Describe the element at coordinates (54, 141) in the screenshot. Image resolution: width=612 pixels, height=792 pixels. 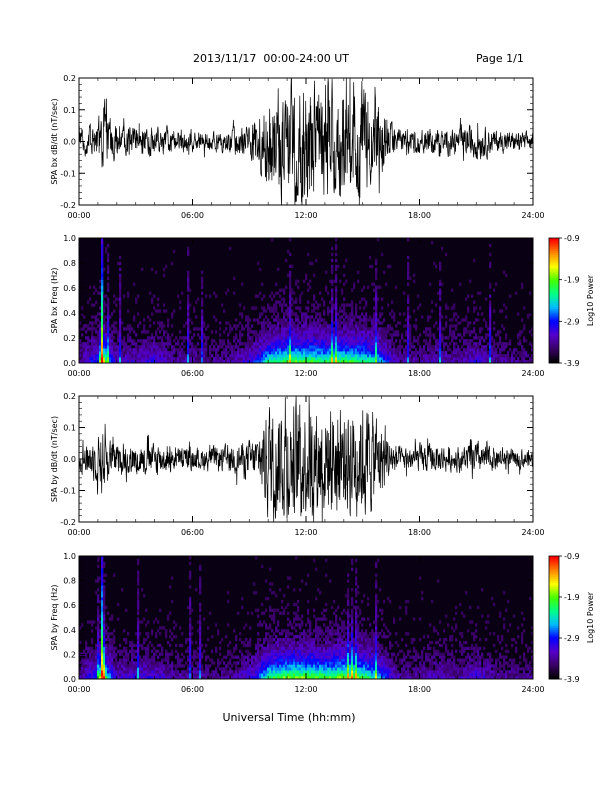
I see `y-axis-title: SPA bx dB/dt (nT/sec)` at that location.